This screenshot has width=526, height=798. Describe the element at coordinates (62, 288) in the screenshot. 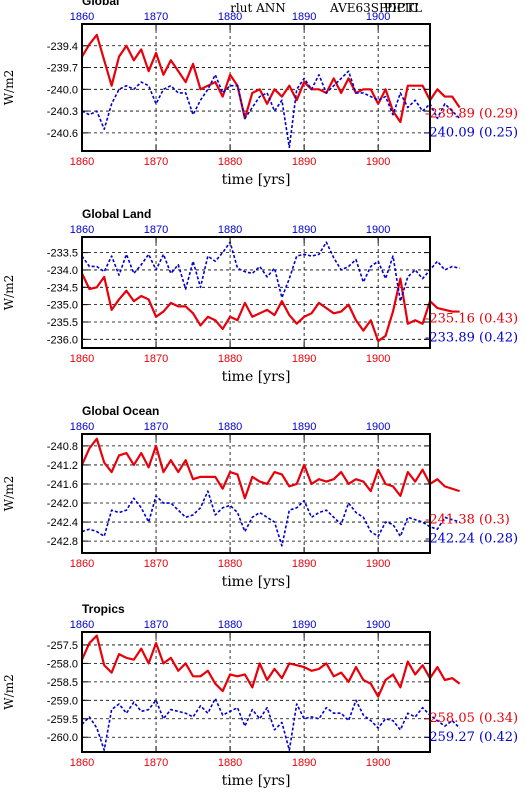

I see `y-tick-label: -234.5` at that location.